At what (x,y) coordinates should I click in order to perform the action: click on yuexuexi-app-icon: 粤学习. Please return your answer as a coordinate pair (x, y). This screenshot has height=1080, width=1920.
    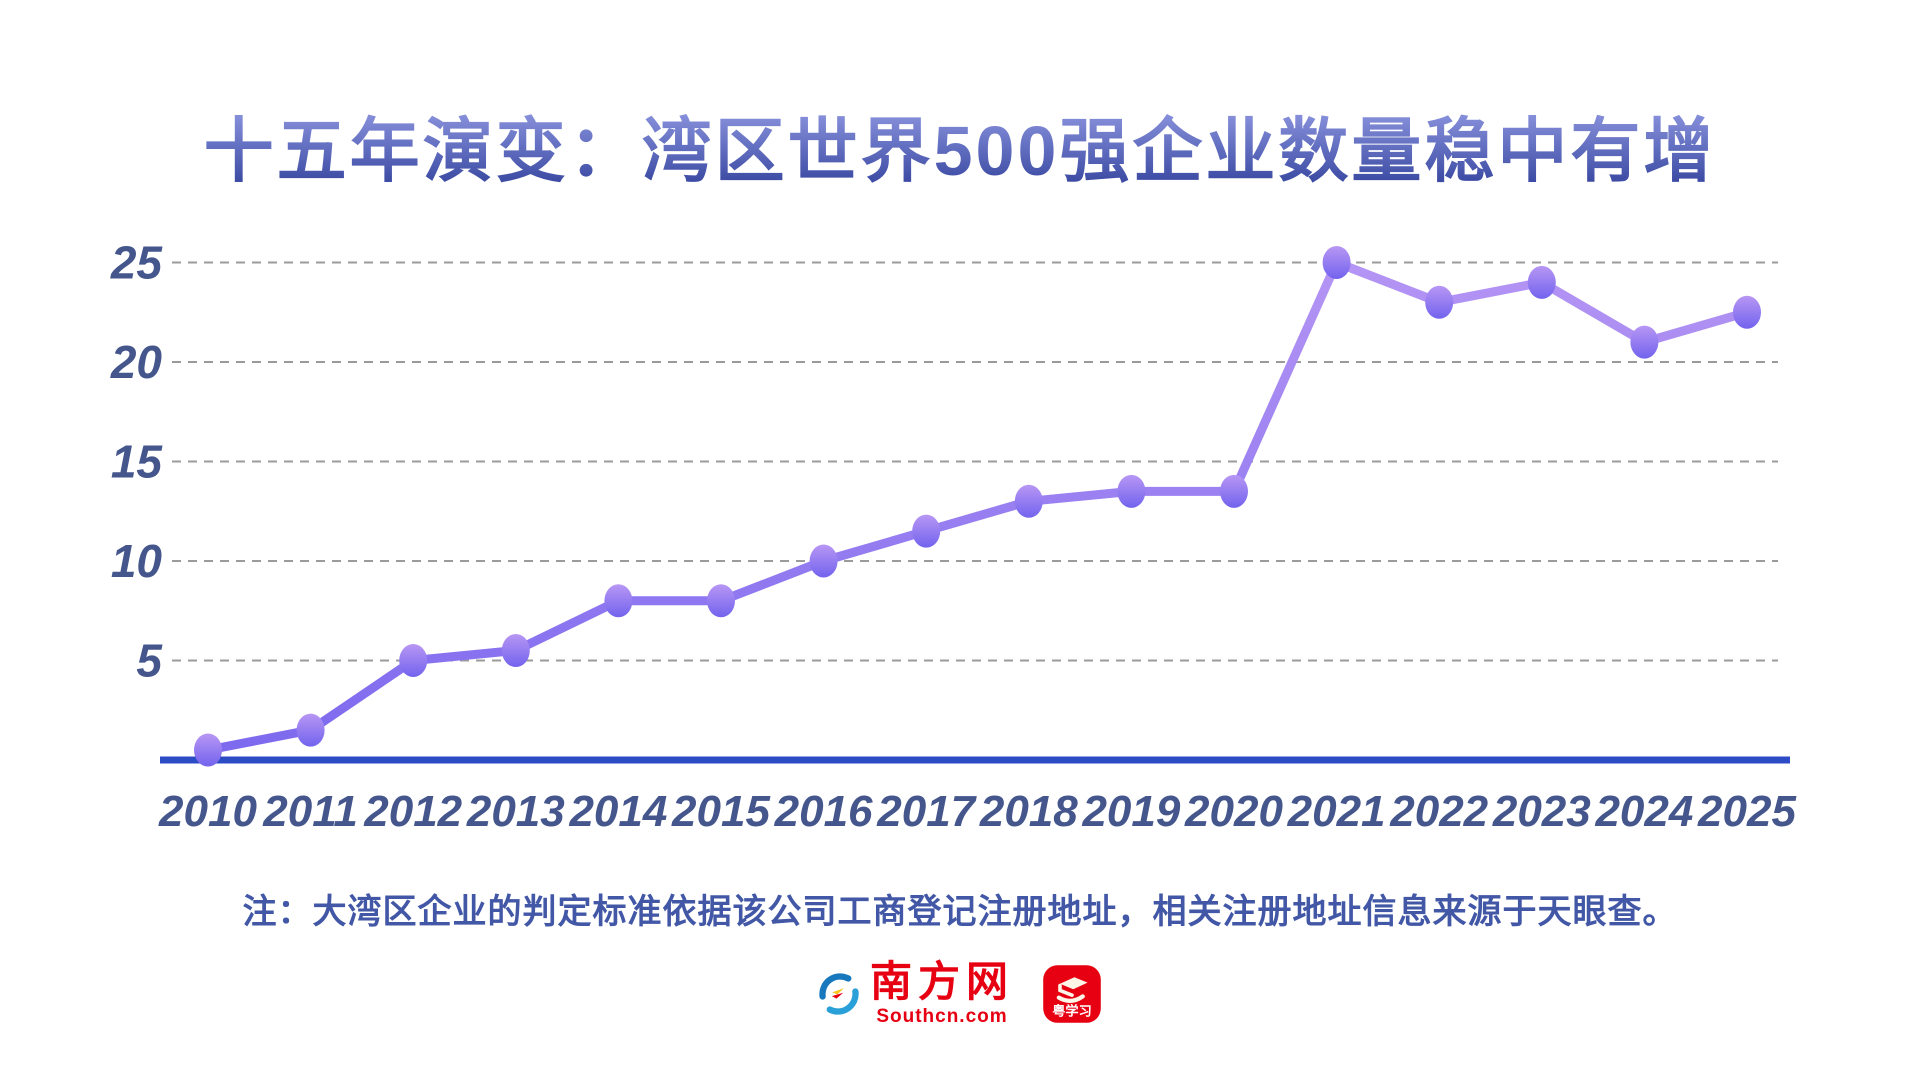
    Looking at the image, I should click on (1072, 994).